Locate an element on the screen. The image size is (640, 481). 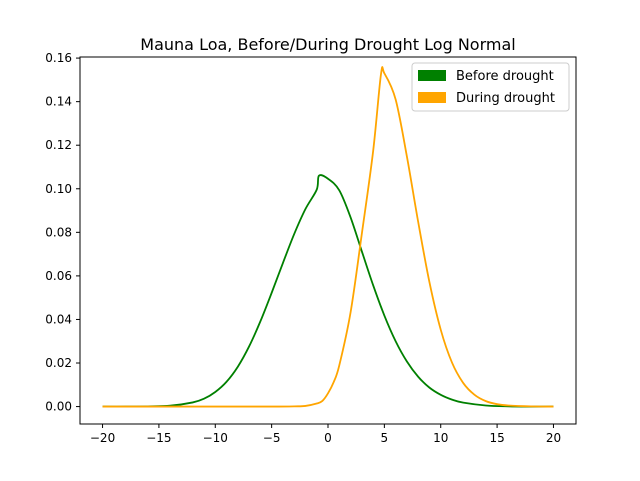
y-tick-label: 0.16 is located at coordinates (58, 58).